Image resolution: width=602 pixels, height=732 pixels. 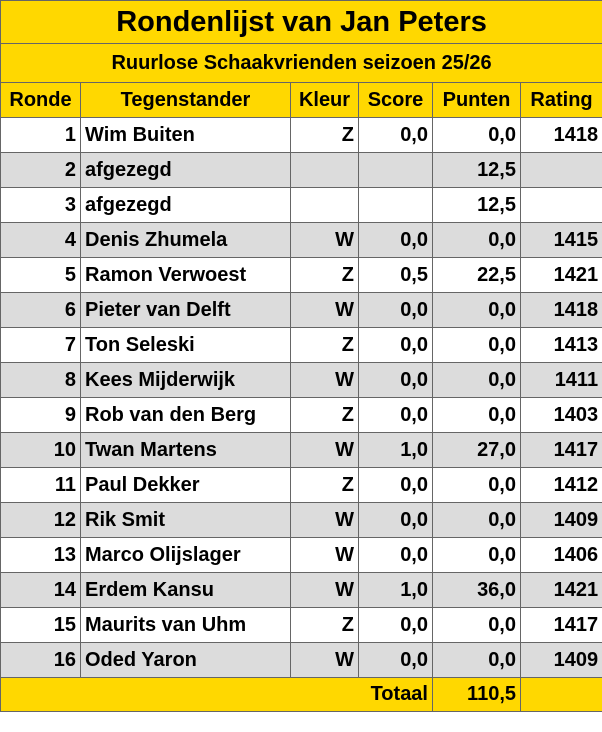 What do you see at coordinates (185, 415) in the screenshot?
I see `table-cell: Rob van den Berg` at bounding box center [185, 415].